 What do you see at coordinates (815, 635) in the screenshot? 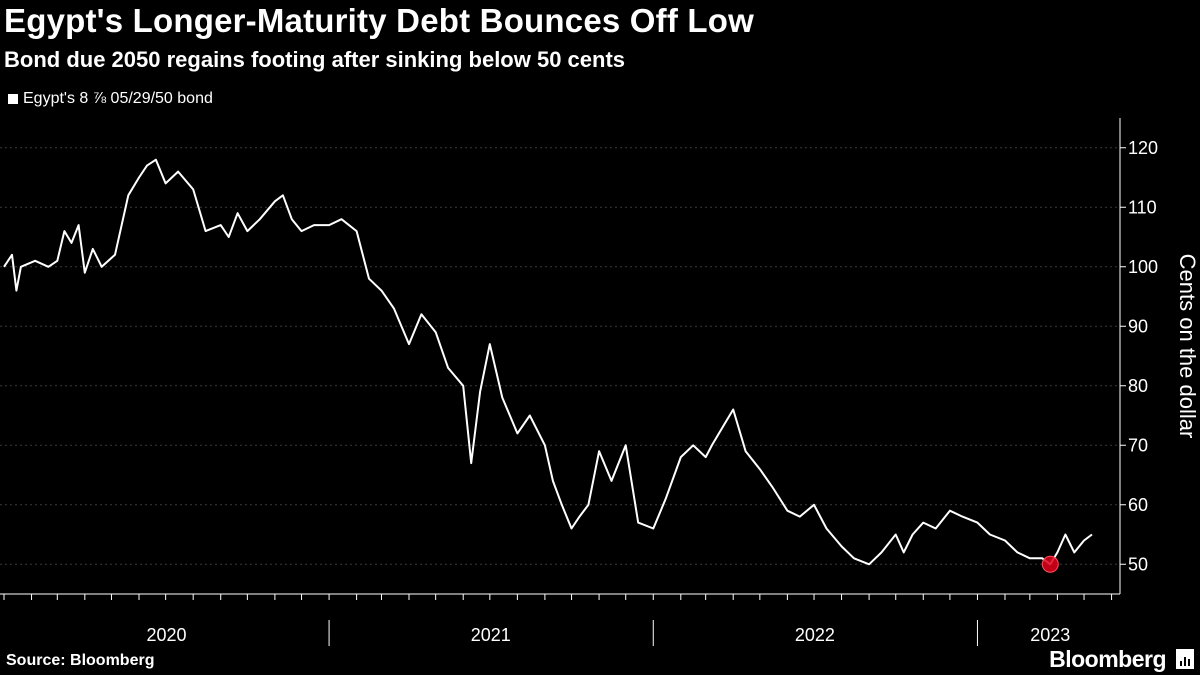
I see `x-year-label: 2022` at bounding box center [815, 635].